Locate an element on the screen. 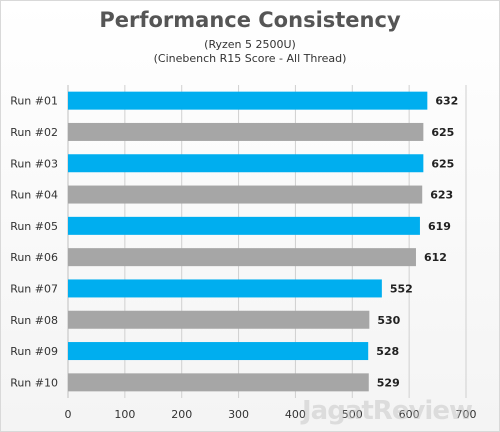 This screenshot has width=500, height=432. x-tick-label: 0 is located at coordinates (68, 414).